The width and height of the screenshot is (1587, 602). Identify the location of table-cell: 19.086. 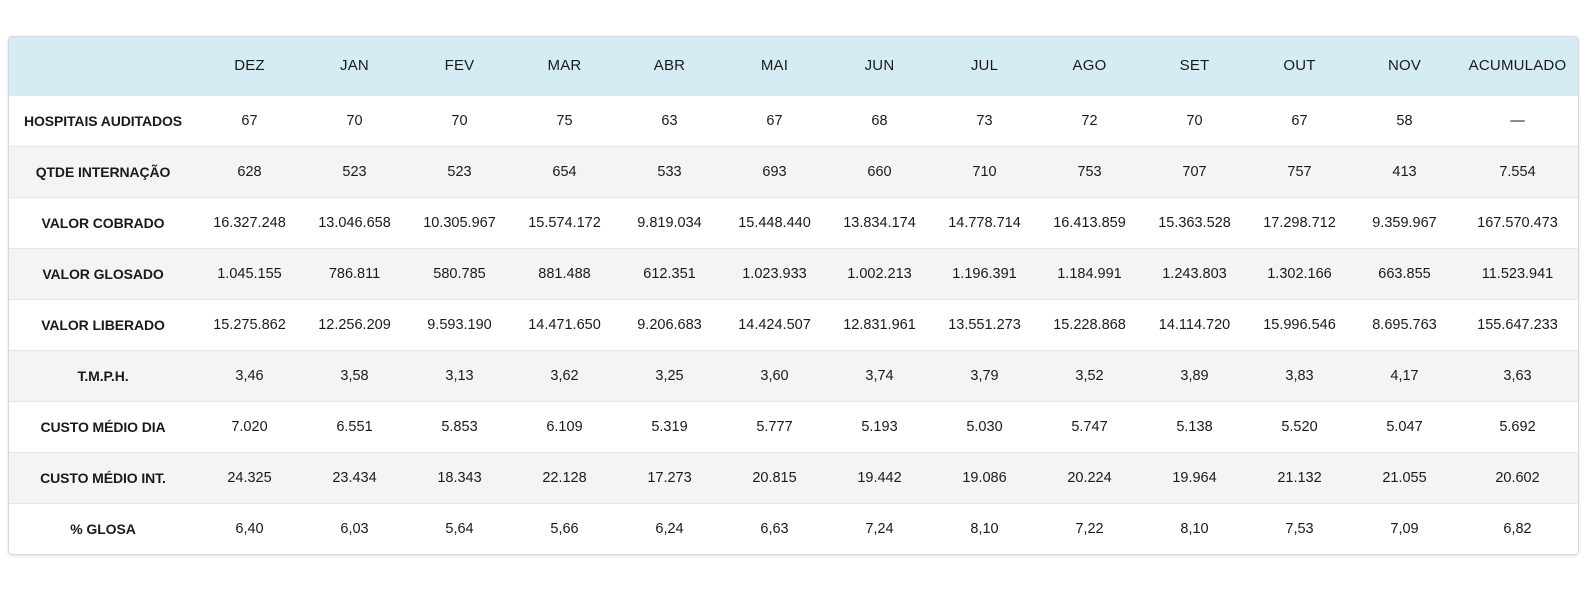
(984, 477).